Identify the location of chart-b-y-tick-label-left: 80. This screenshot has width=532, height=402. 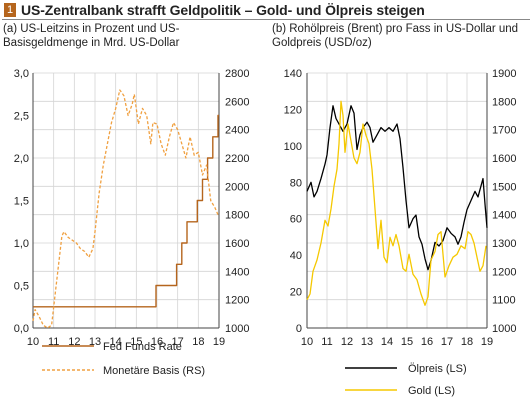
(296, 183).